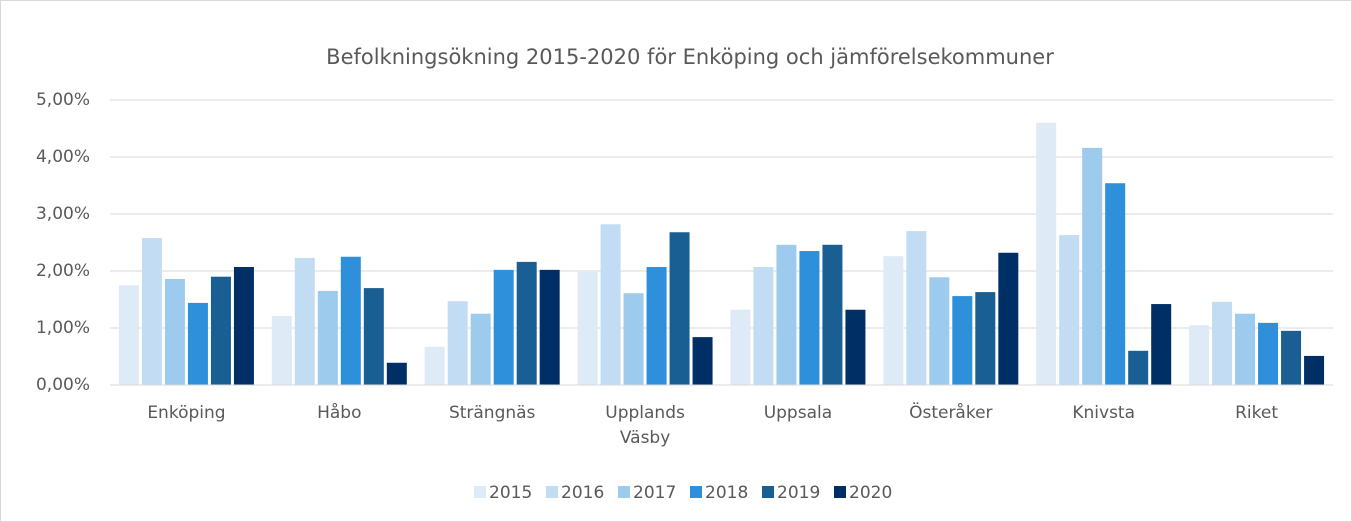 The height and width of the screenshot is (522, 1352). Describe the element at coordinates (654, 493) in the screenshot. I see `legend-label: 2017` at that location.